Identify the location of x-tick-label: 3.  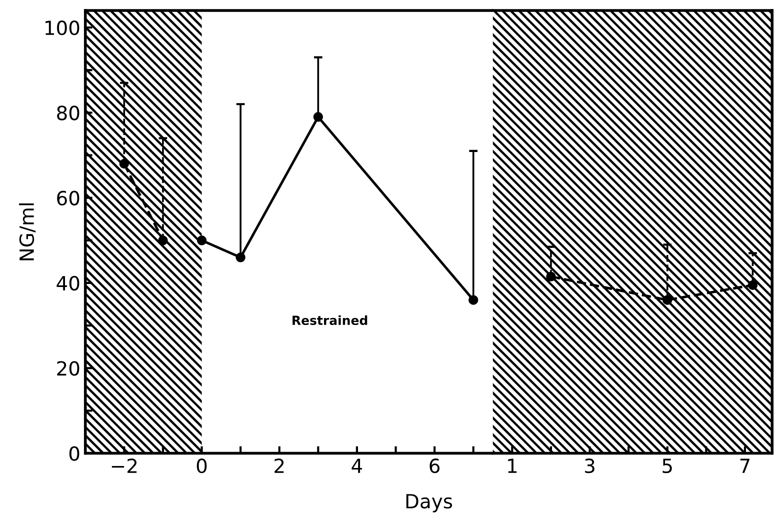
(589, 466).